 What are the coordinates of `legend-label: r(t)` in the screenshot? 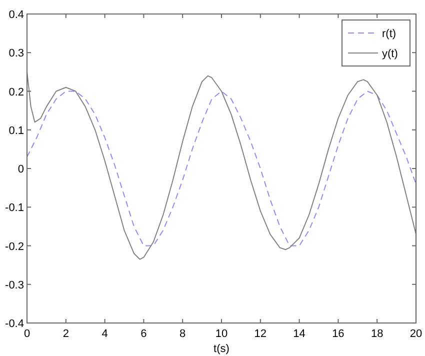 It's located at (389, 34).